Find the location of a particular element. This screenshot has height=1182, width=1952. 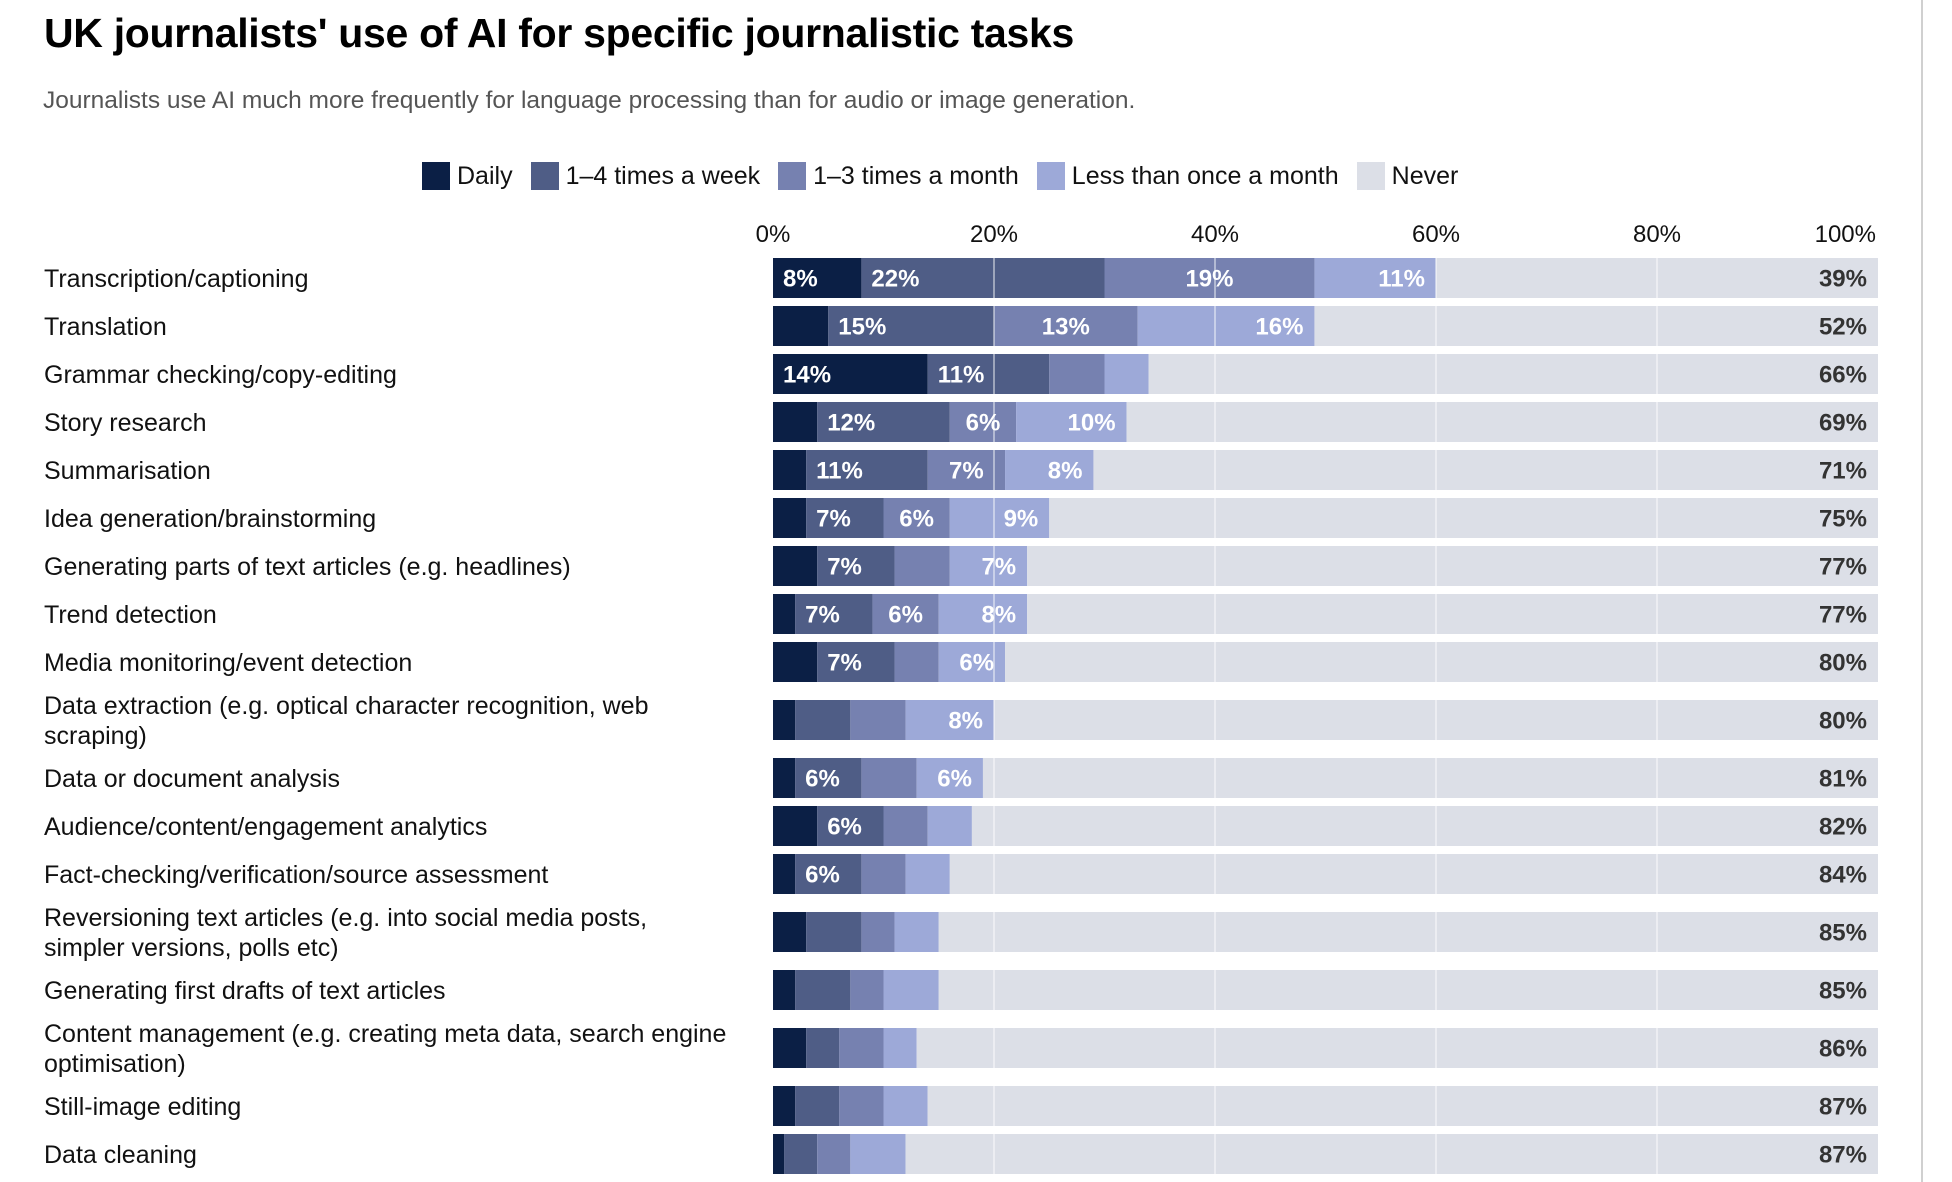

value-label-never: 82% is located at coordinates (1843, 827).